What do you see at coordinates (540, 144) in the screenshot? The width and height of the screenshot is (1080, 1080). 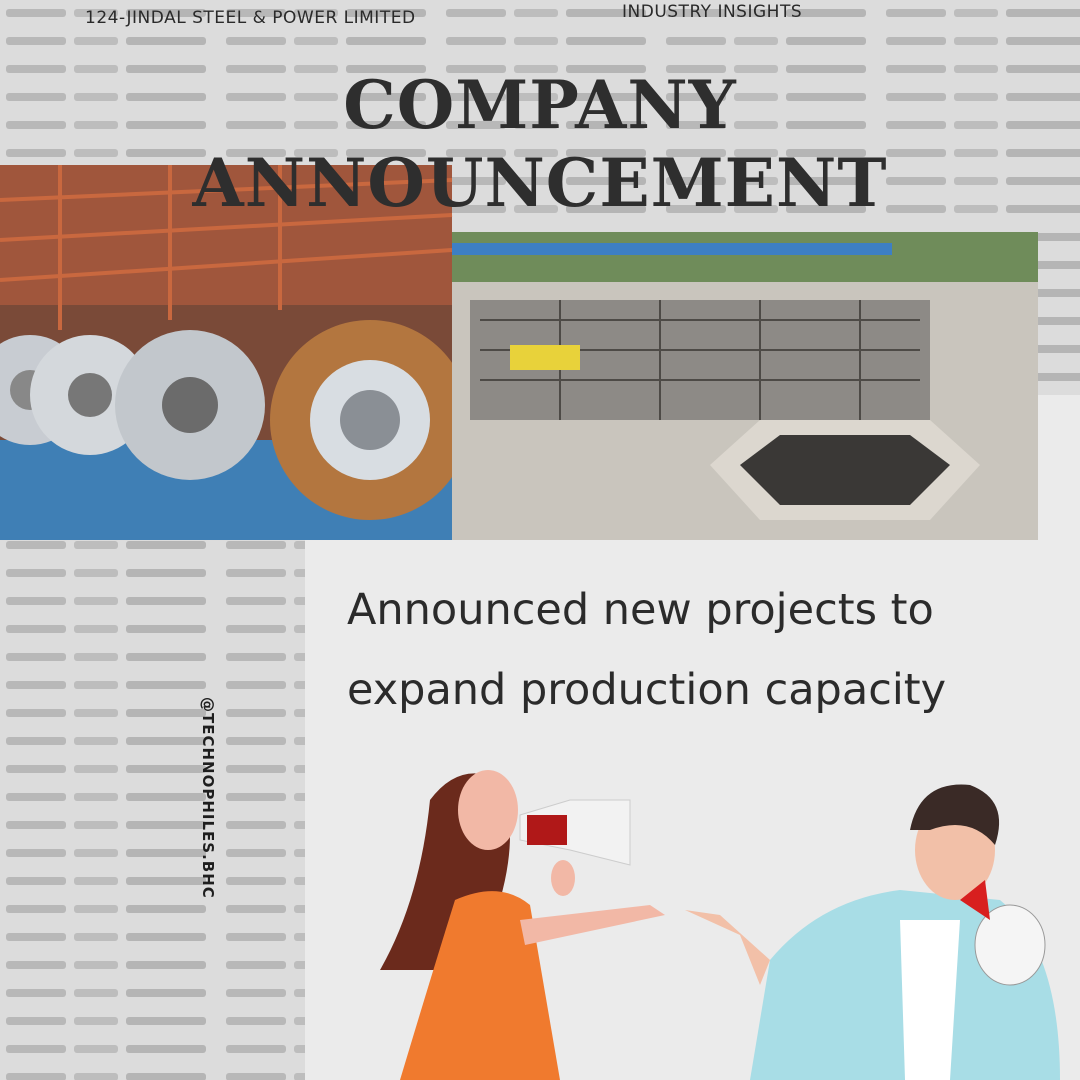 I see `title: COMPANY ANNOUNCEMENT` at bounding box center [540, 144].